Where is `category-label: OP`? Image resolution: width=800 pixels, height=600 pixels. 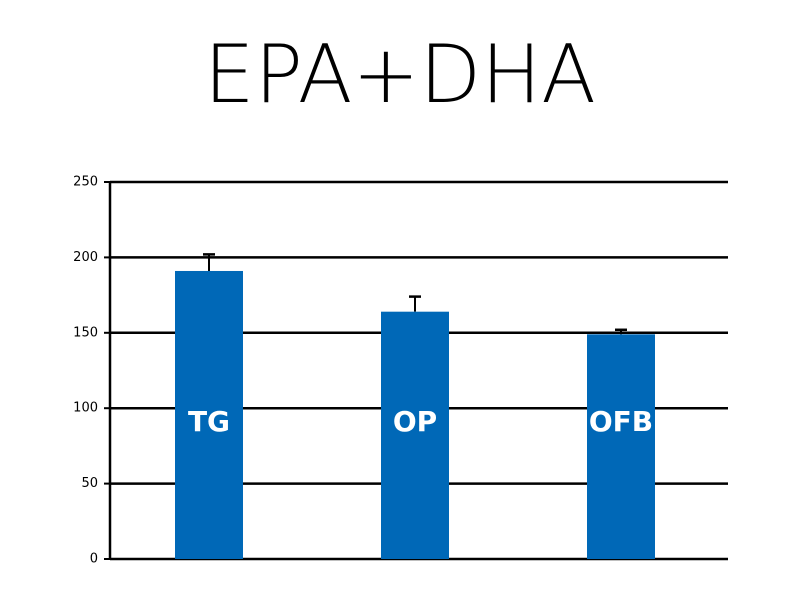
category-label: OP is located at coordinates (415, 421).